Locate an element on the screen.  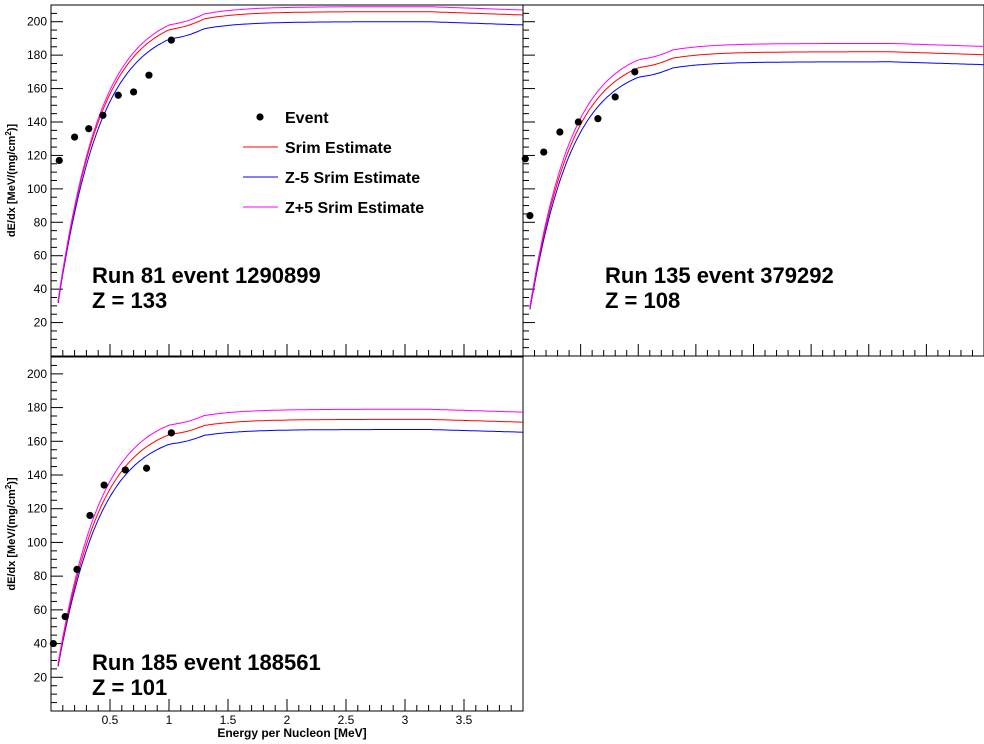
run-annotation: Run 81 event 1290899 is located at coordinates (206, 275).